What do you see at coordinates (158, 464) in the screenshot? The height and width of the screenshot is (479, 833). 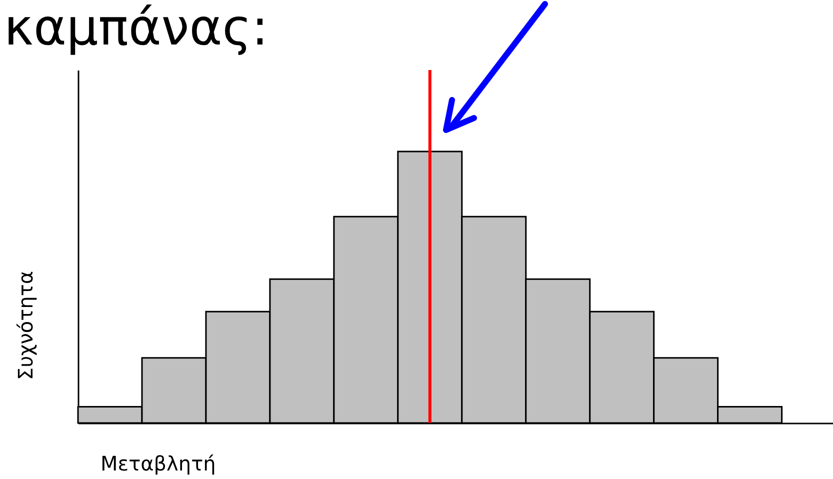 I see `x-axis-title: Μεταβλητή` at bounding box center [158, 464].